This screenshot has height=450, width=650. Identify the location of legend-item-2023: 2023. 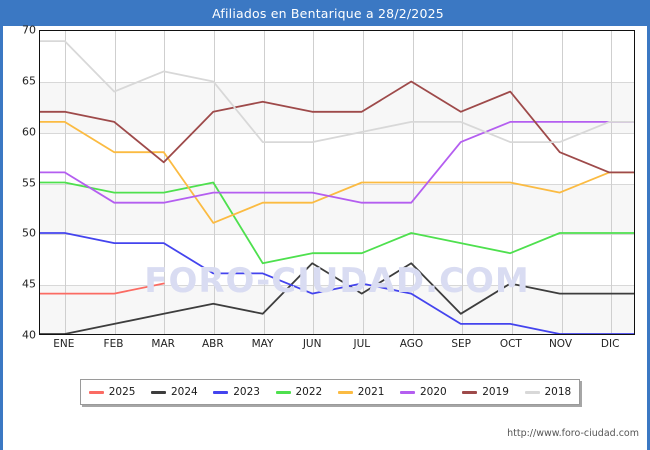
(236, 392).